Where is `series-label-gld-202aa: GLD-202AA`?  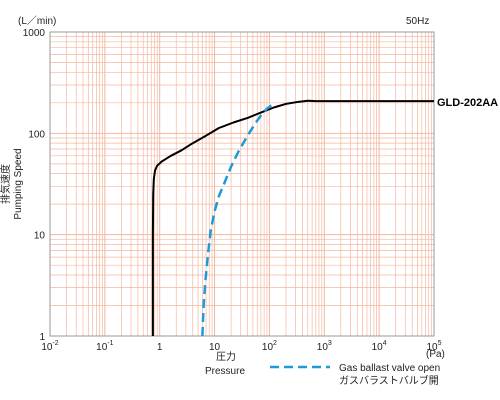
series-label-gld-202aa: GLD-202AA is located at coordinates (467, 103).